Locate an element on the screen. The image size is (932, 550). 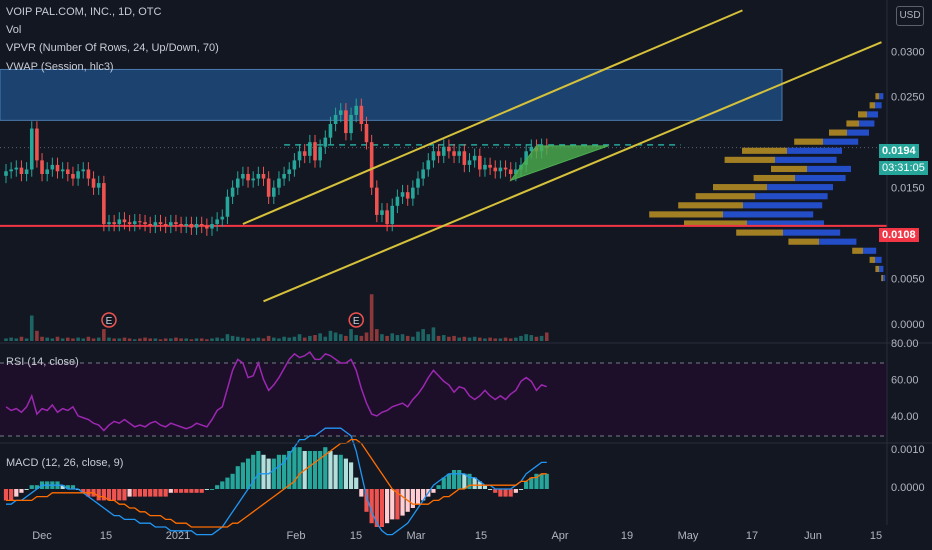
vpvr-legend: VPVR (Number Of Rows, 24, Up/Down, 70) is located at coordinates (112, 48).